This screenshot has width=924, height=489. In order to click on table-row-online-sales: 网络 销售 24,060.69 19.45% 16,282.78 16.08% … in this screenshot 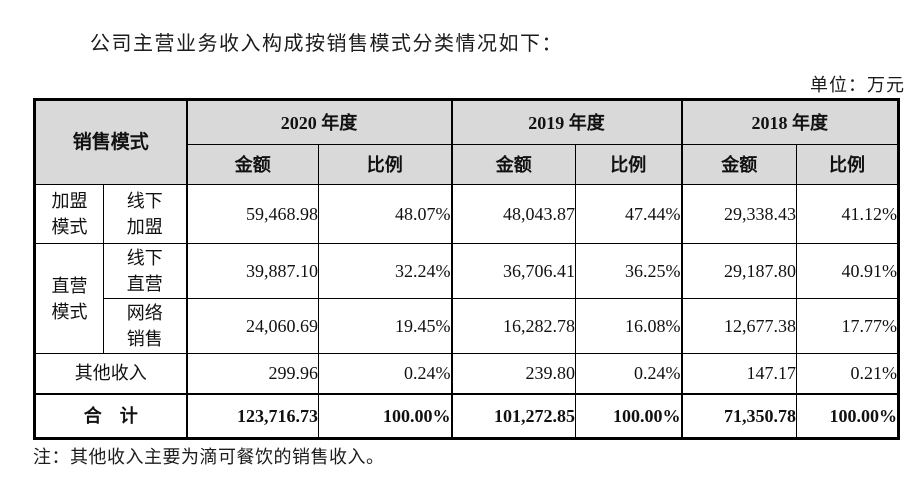, I will do `click(467, 326)`.